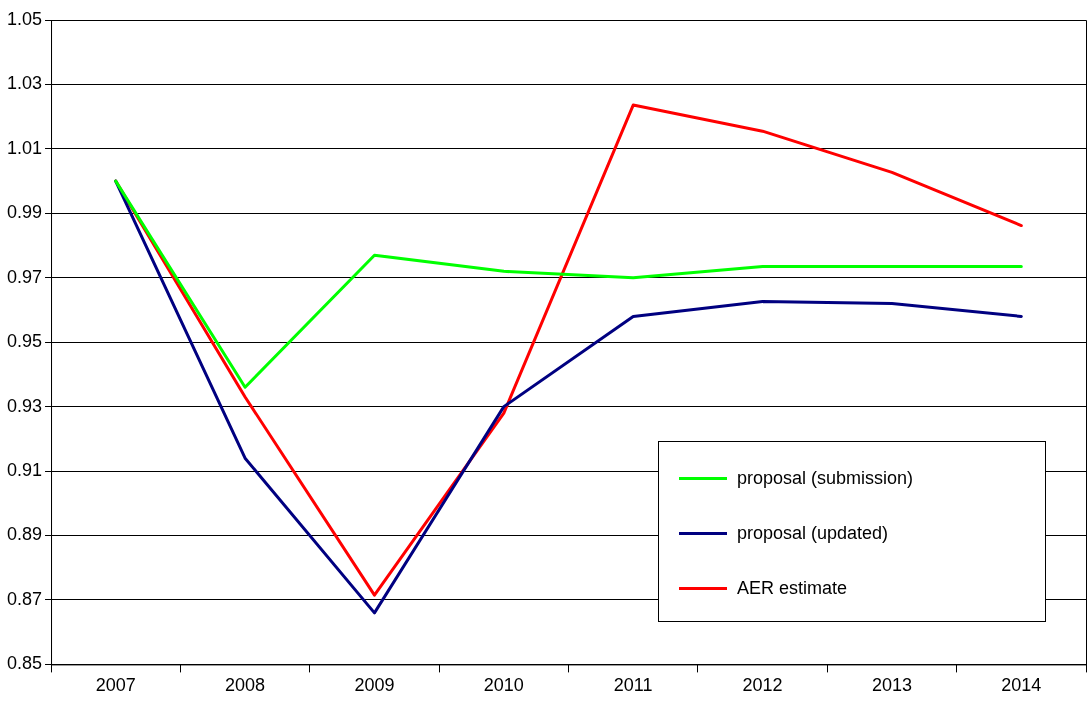 This screenshot has height=704, width=1087. Describe the element at coordinates (374, 685) in the screenshot. I see `x-tick-label: 2009` at that location.